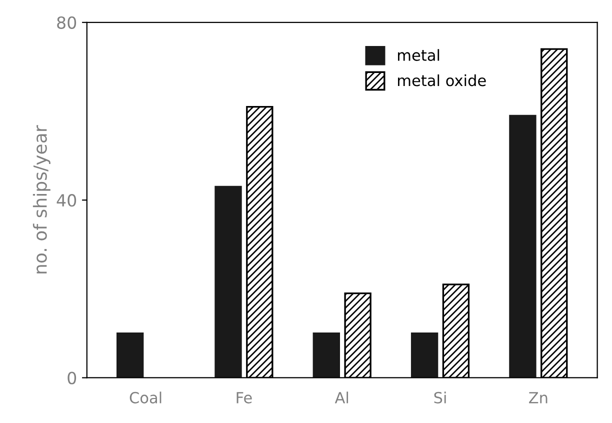 This screenshot has width=612, height=423. Describe the element at coordinates (244, 398) in the screenshot. I see `x-tick-label: Fe` at that location.